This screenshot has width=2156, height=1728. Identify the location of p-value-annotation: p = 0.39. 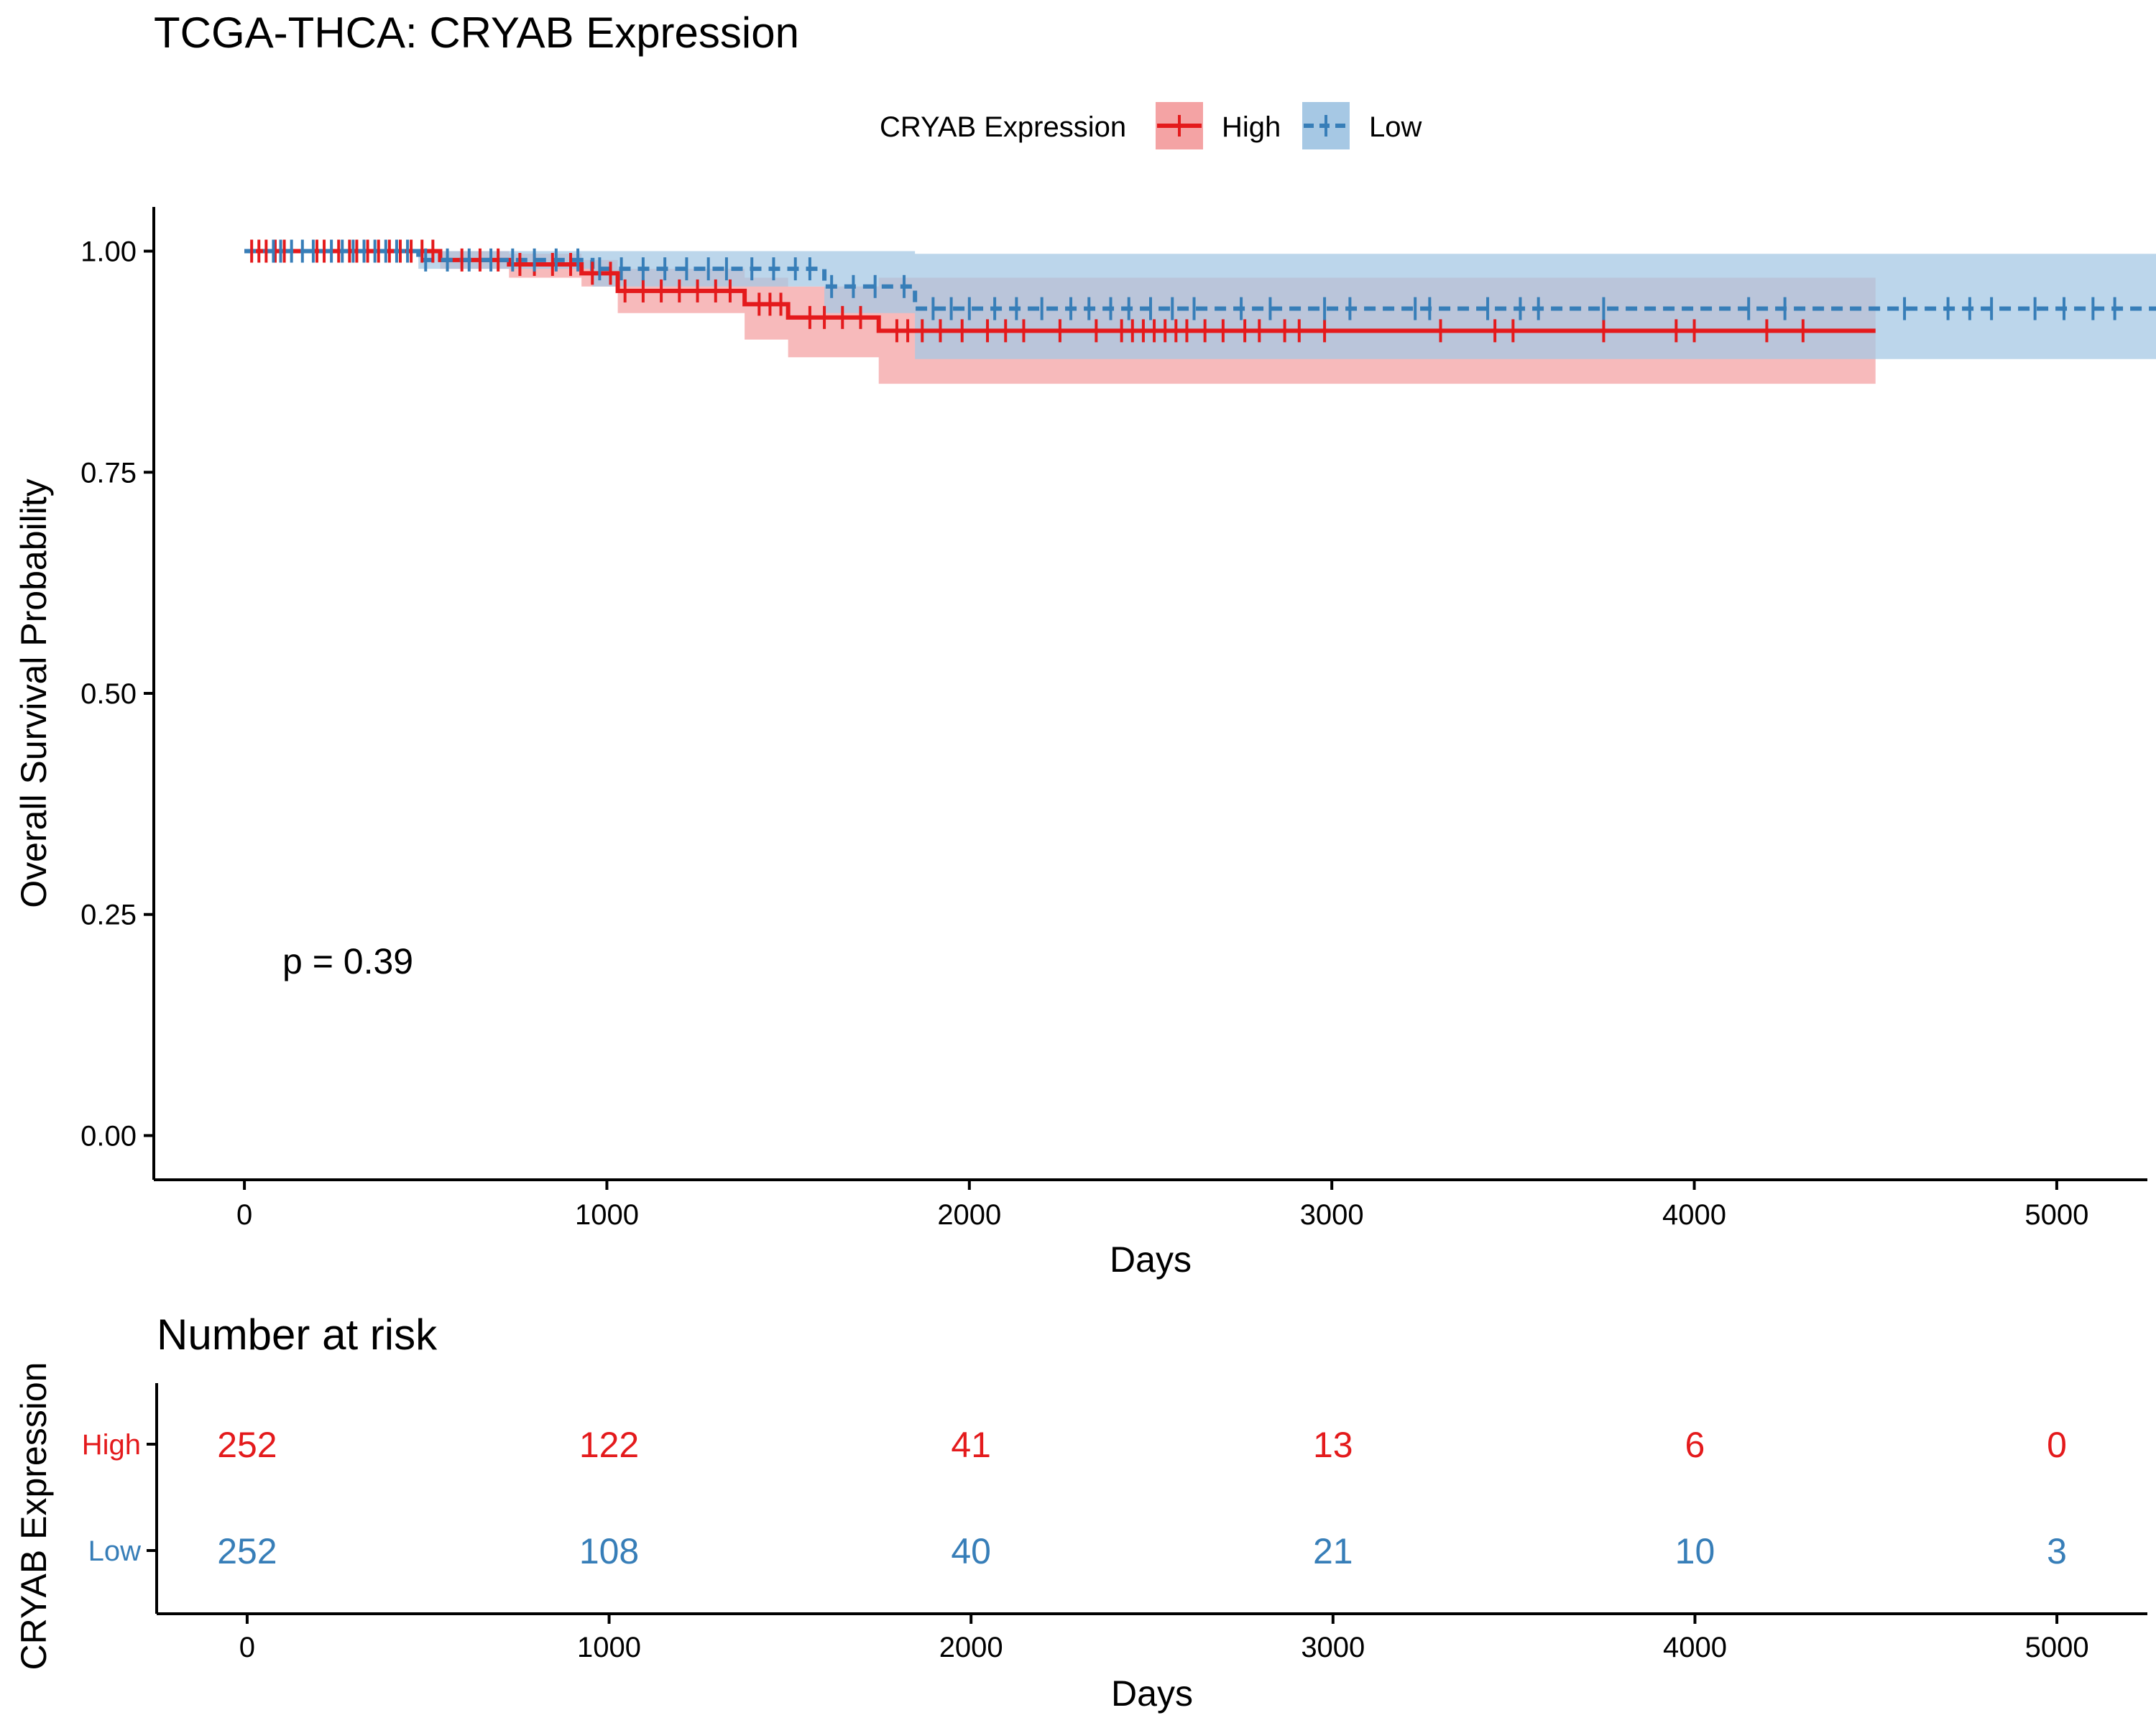
(347, 961).